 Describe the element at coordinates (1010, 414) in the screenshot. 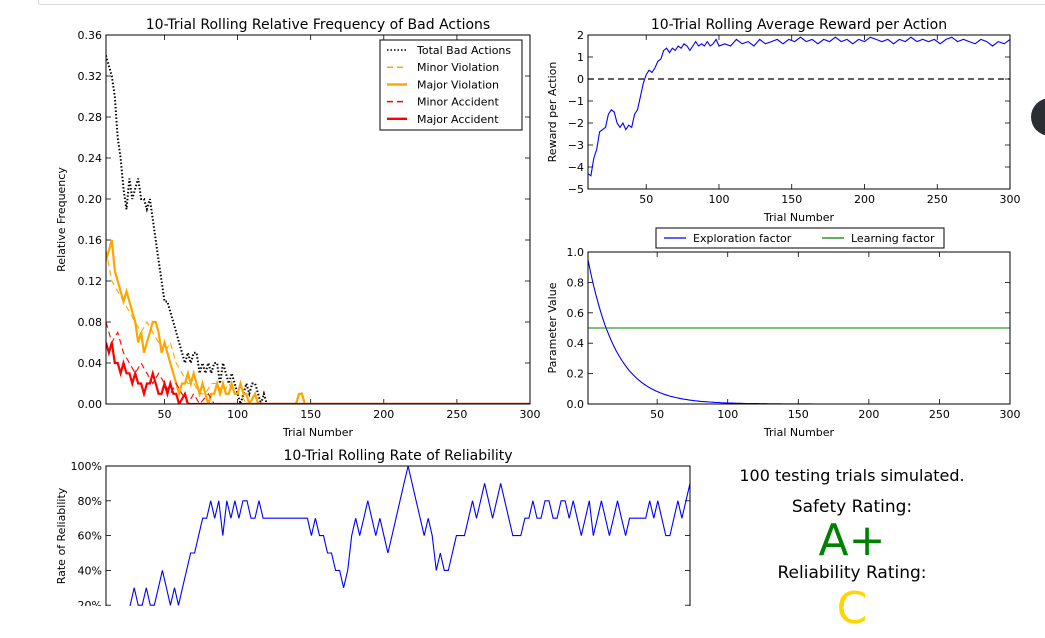

I see `parameters-xtick-label: 300` at that location.